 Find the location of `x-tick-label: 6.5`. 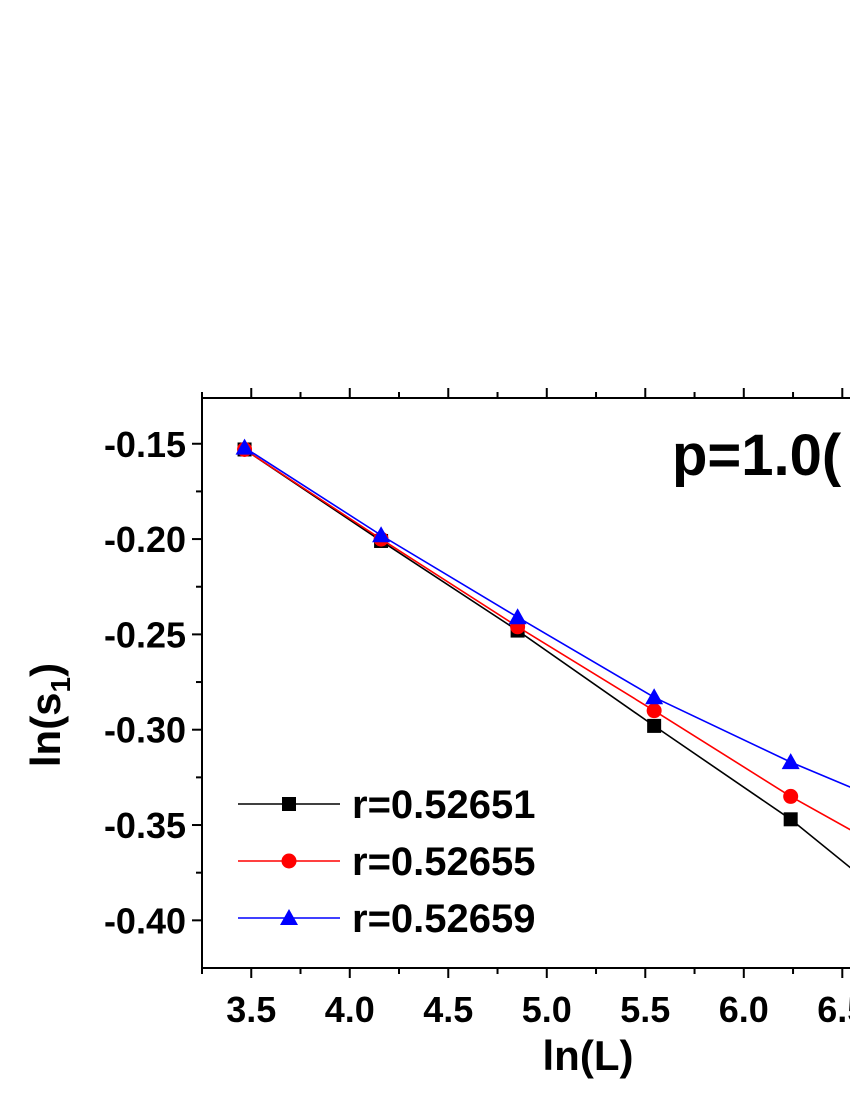

x-tick-label: 6.5 is located at coordinates (833, 1009).